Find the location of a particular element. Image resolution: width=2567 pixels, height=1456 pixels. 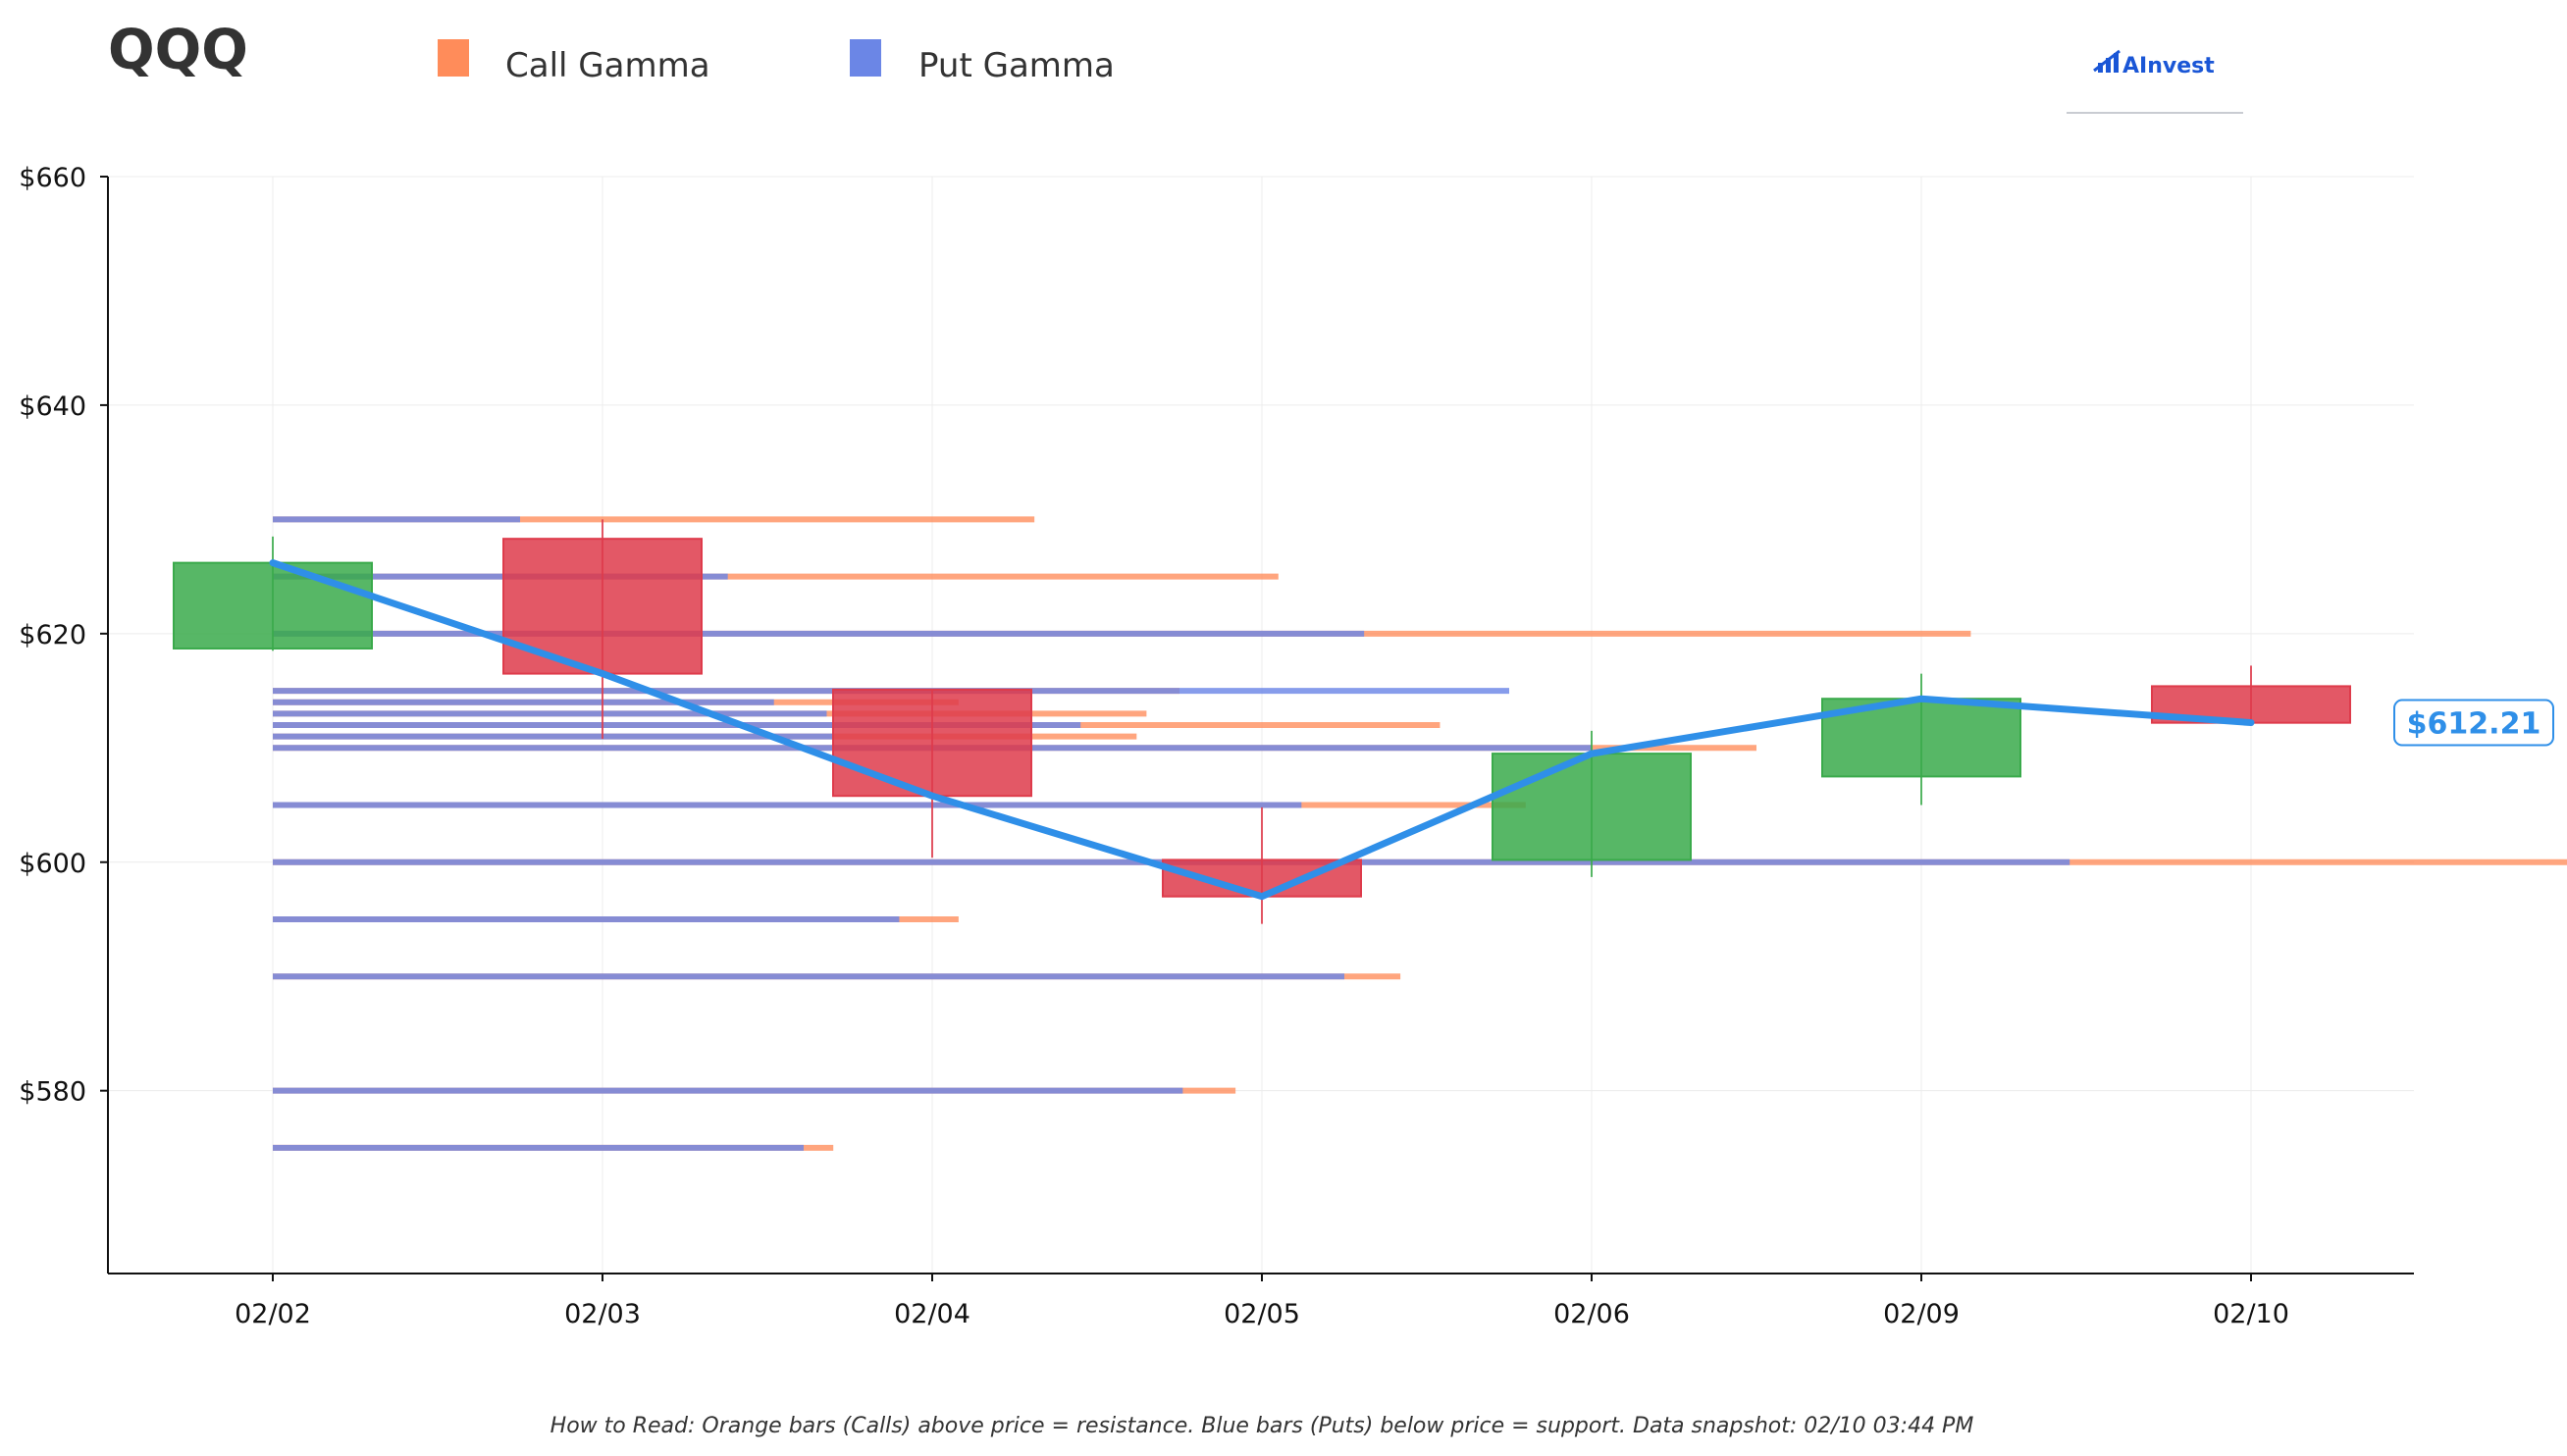

ainvest-logo-text: AInvest is located at coordinates (2168, 66).